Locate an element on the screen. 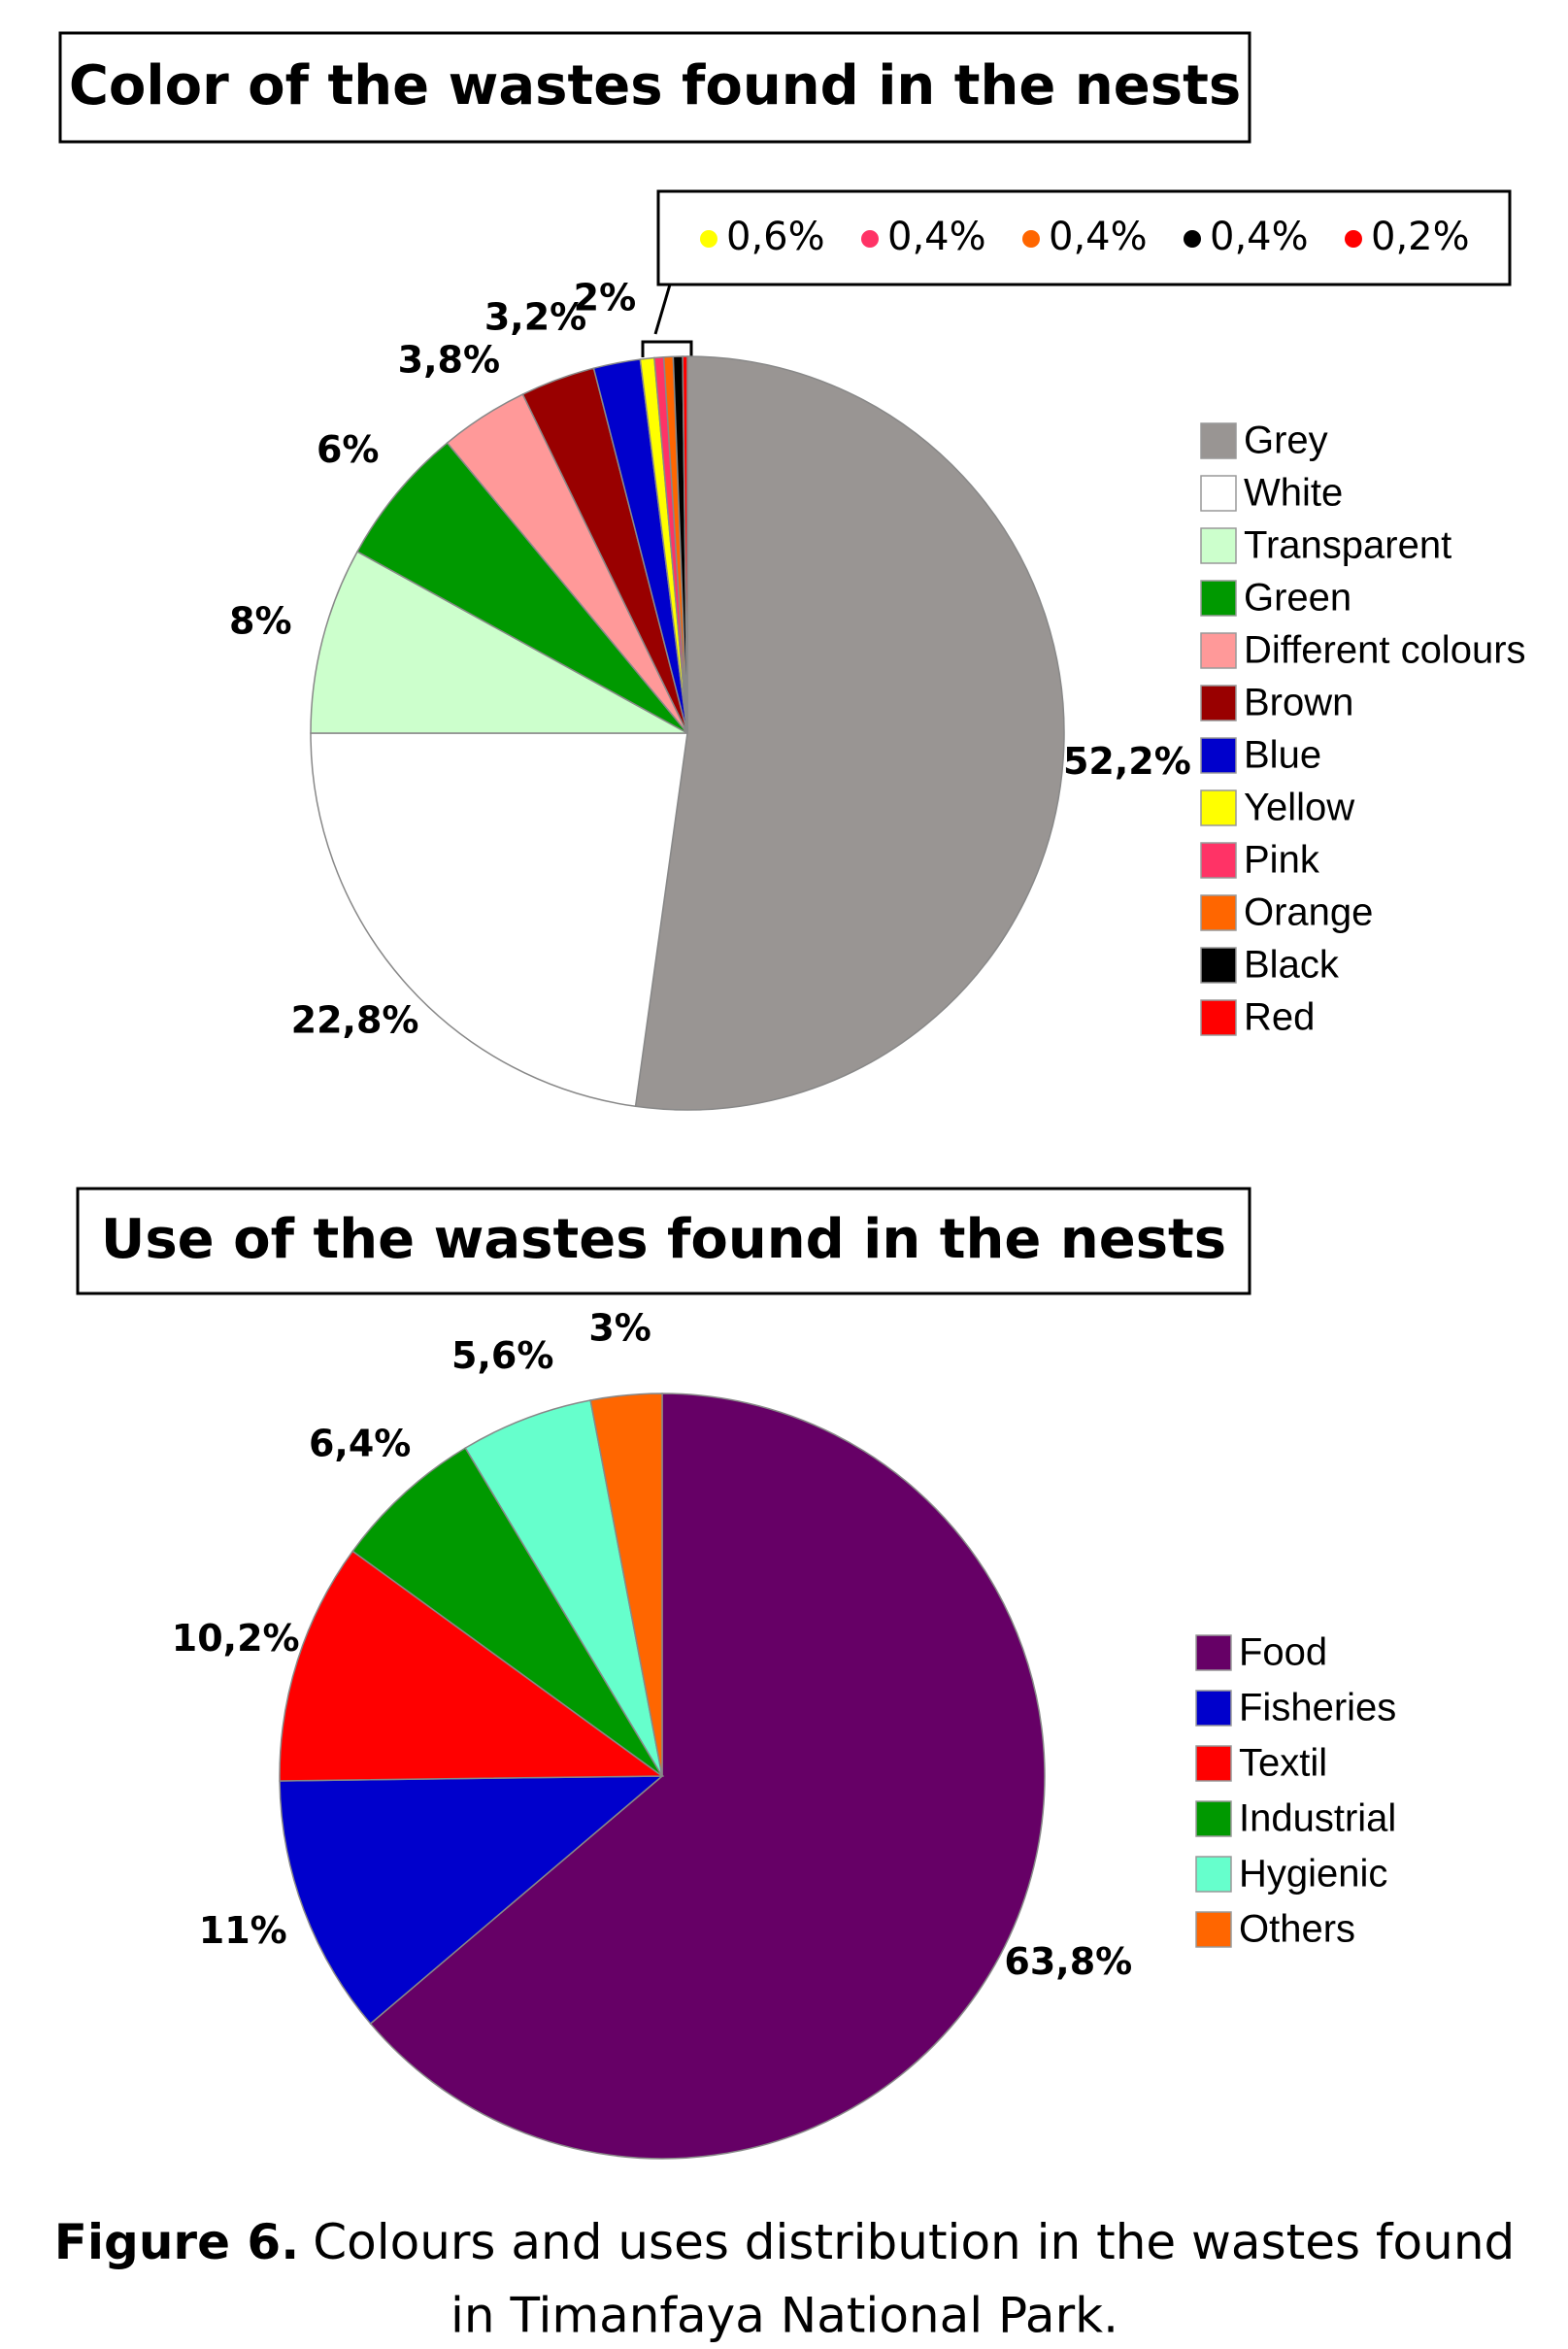 The height and width of the screenshot is (2349, 1568). chart-title: Color of the wastes found in the nests is located at coordinates (655, 85).